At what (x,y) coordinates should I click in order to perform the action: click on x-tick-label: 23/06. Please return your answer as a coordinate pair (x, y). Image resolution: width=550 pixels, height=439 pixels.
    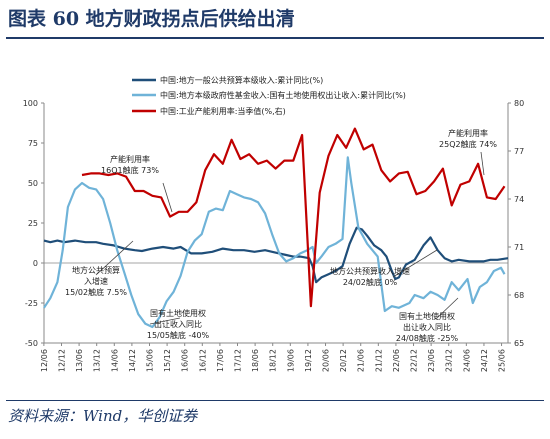
    Looking at the image, I should click on (431, 360).